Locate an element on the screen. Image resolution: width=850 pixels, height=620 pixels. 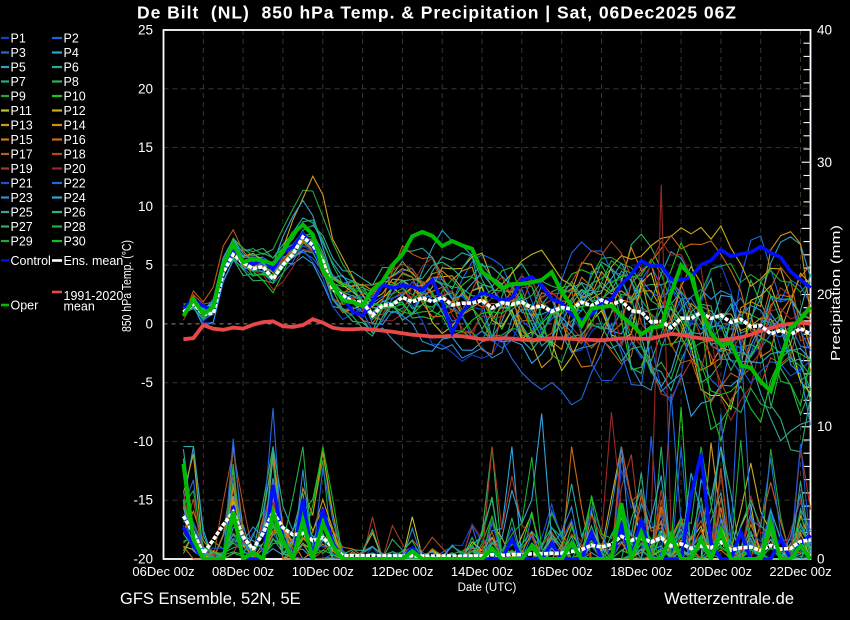
svg-text: P19 is located at coordinates (22, 169).